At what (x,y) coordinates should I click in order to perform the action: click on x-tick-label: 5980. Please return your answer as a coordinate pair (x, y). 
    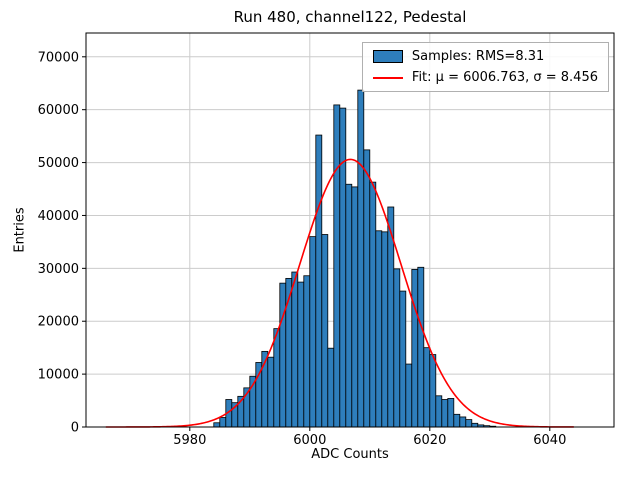
    Looking at the image, I should click on (189, 440).